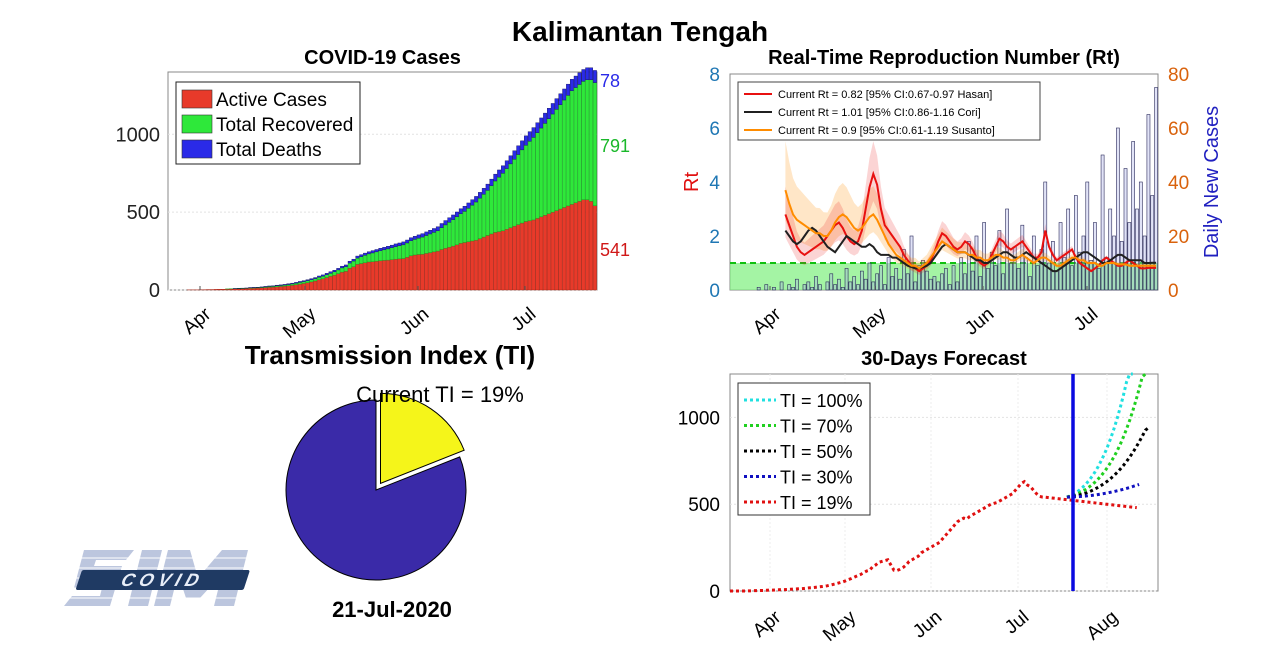 The height and width of the screenshot is (661, 1280). I want to click on sim-covid-logo: COVID, so click(164, 578).